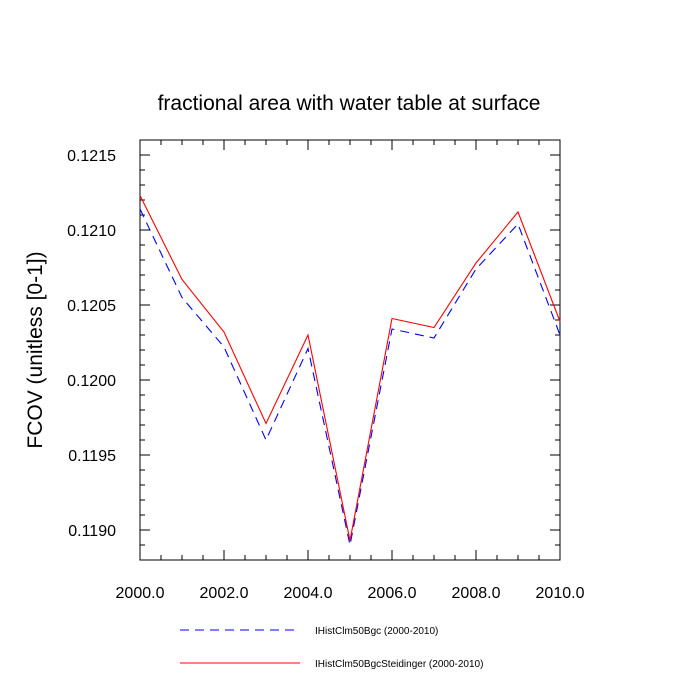  Describe the element at coordinates (399, 664) in the screenshot. I see `legend-label-2: IHistClm50BgcSteidinger (2000-2010)` at that location.